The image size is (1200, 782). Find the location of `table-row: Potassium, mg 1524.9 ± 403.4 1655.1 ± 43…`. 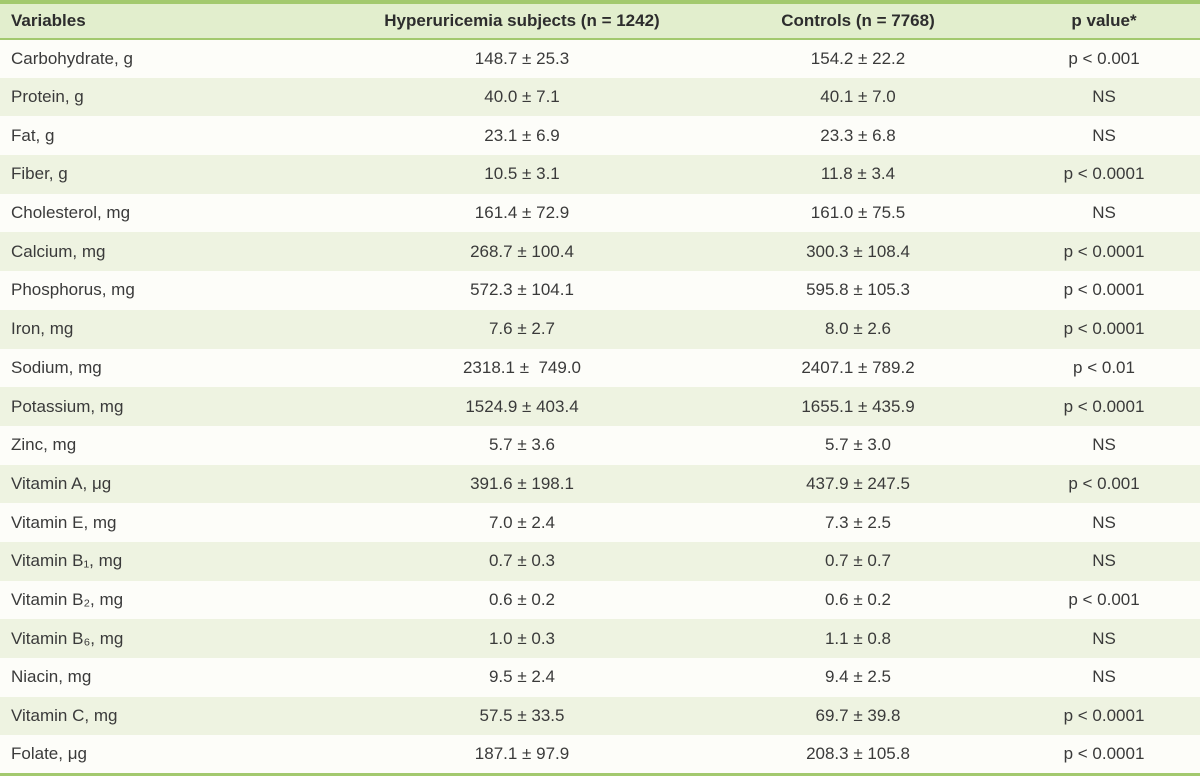

table-row: Potassium, mg 1524.9 ± 403.4 1655.1 ± 43… is located at coordinates (600, 406).